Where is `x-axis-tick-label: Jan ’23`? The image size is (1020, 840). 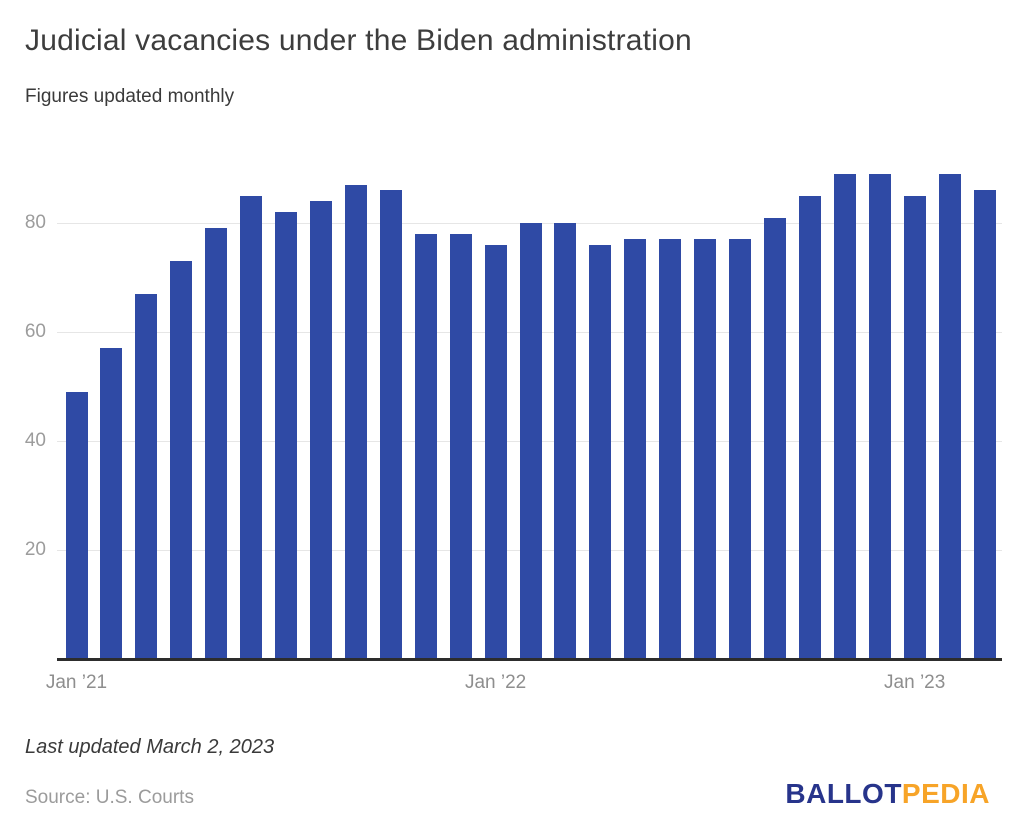
x-axis-tick-label: Jan ’23 is located at coordinates (915, 682).